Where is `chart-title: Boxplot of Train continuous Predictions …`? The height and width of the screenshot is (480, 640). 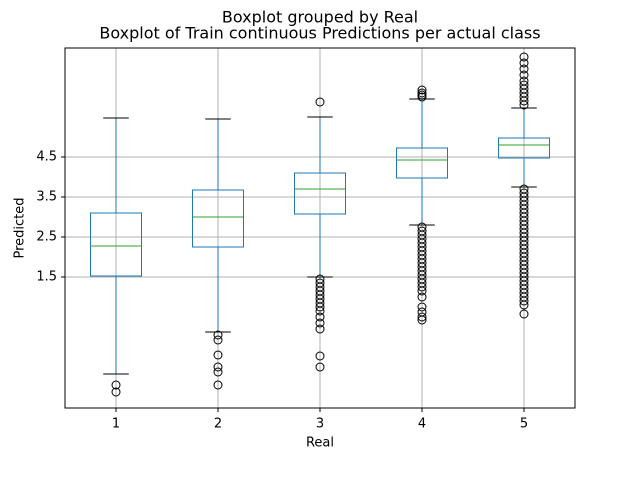
chart-title: Boxplot of Train continuous Predictions … is located at coordinates (319, 33).